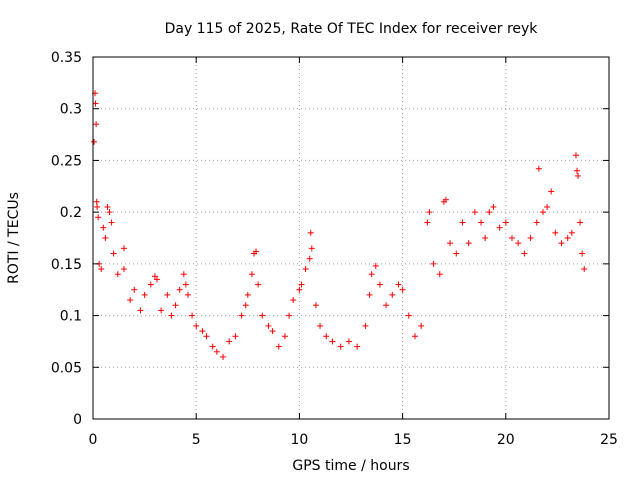  What do you see at coordinates (609, 440) in the screenshot?
I see `x-tick-label: 25` at bounding box center [609, 440].